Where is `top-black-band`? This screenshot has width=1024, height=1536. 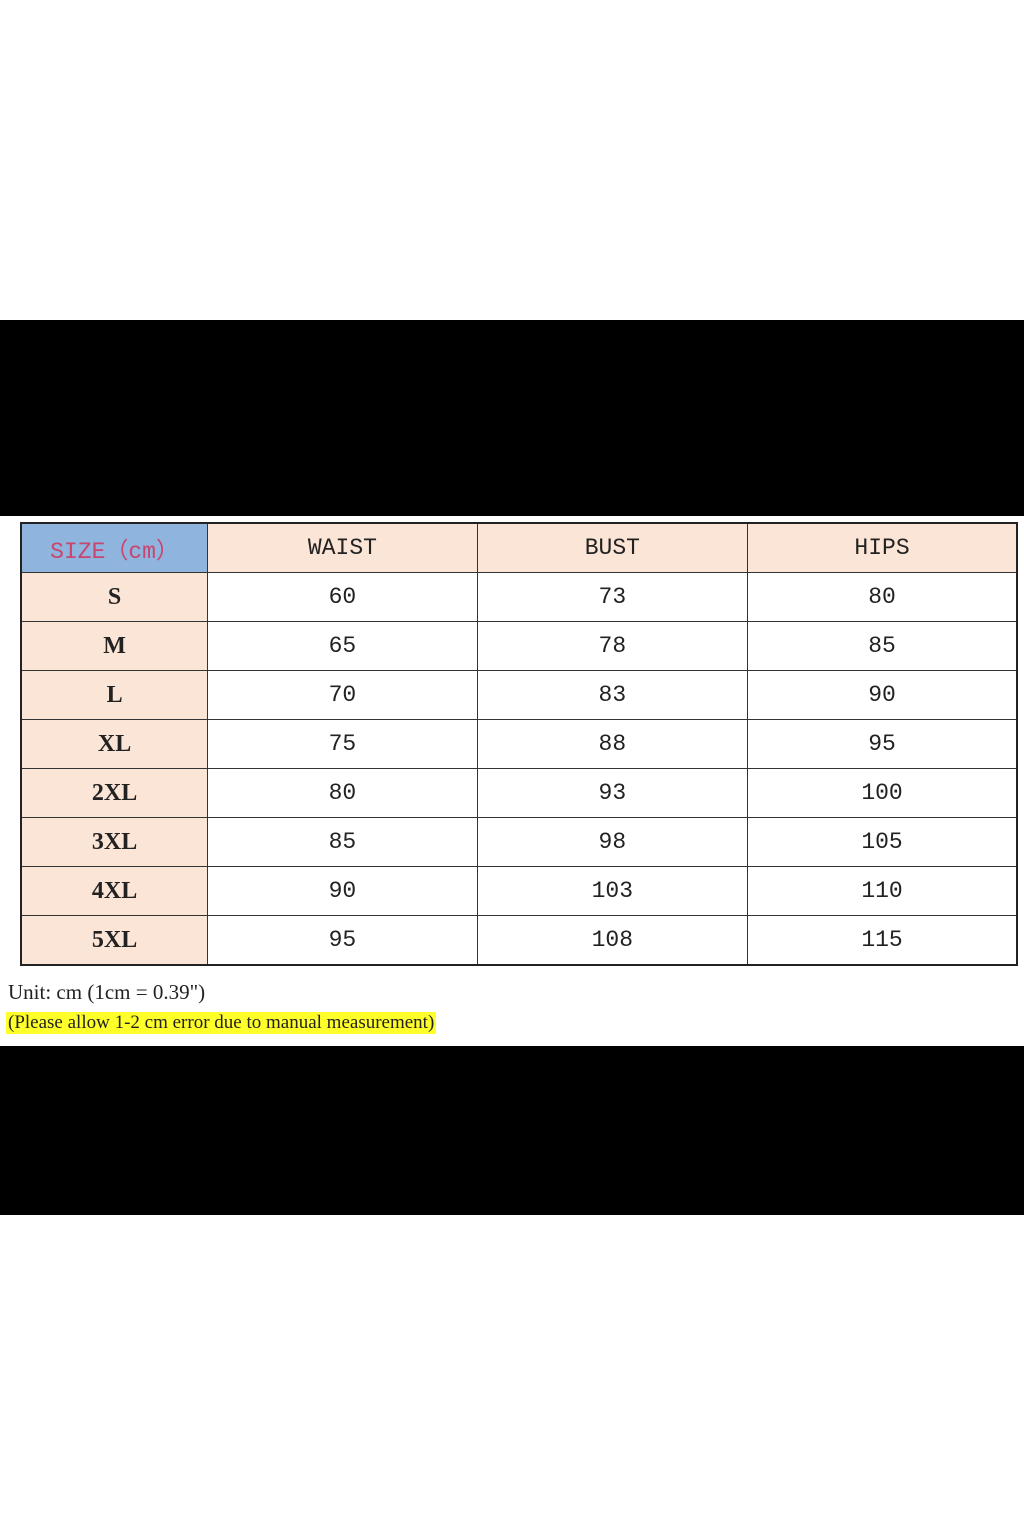
top-black-band is located at coordinates (512, 418).